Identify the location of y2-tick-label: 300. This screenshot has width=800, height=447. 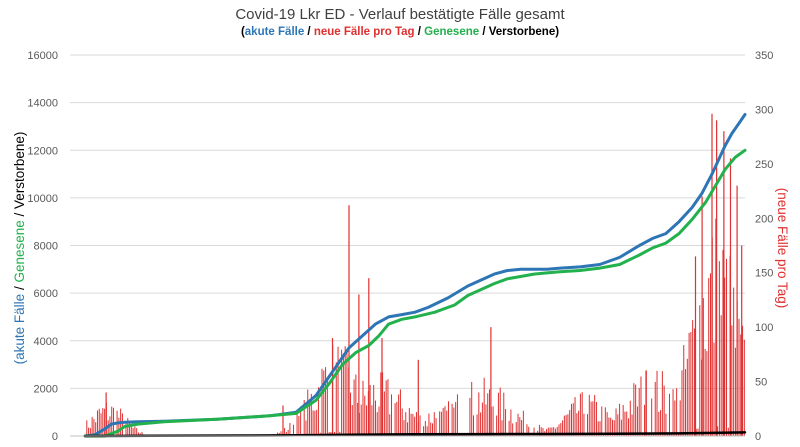
(764, 110).